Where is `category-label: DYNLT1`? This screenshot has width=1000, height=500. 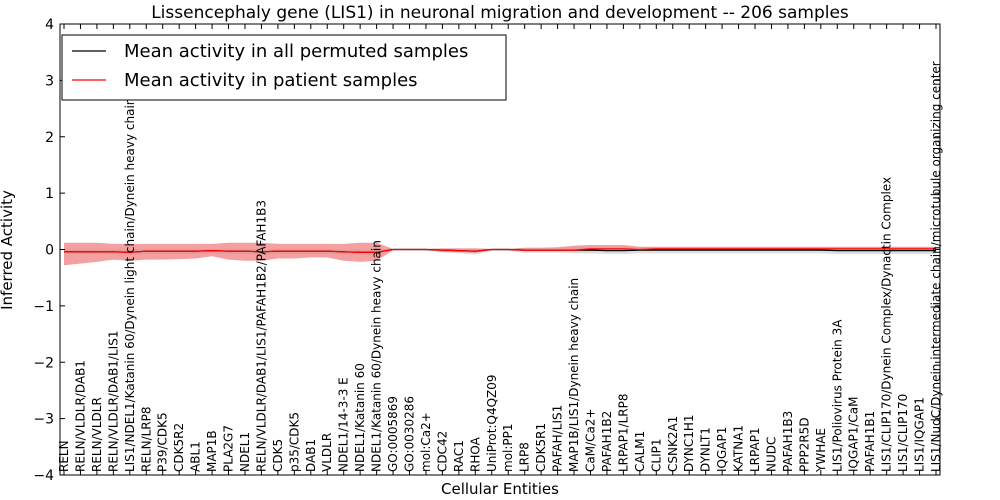 category-label: DYNLT1 is located at coordinates (706, 449).